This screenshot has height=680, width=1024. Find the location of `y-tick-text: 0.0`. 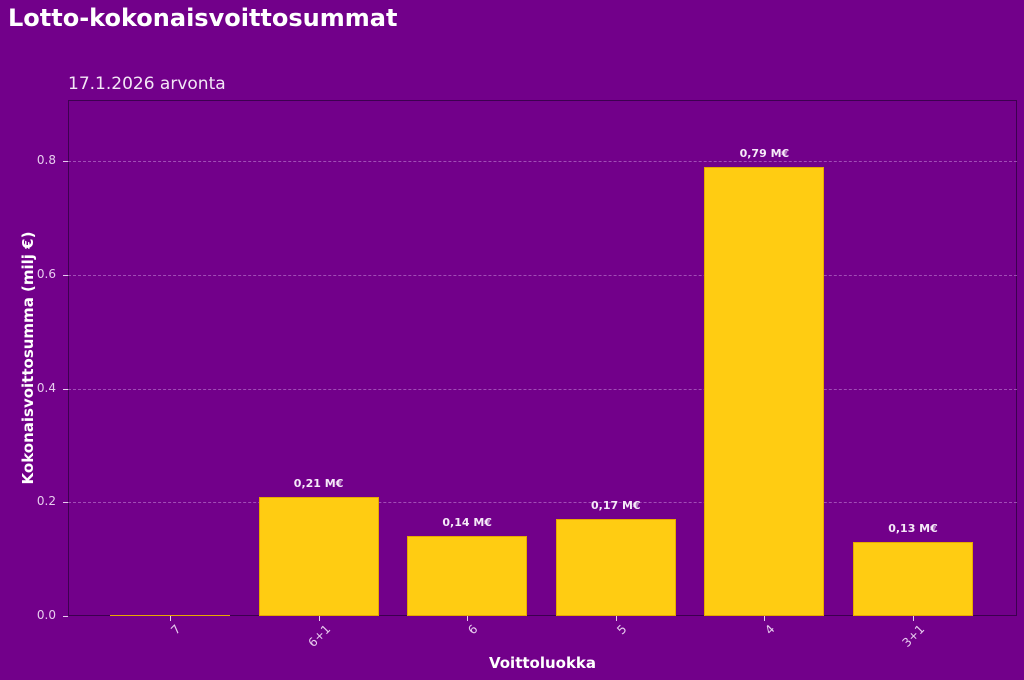

y-tick-text: 0.0 is located at coordinates (46, 615).